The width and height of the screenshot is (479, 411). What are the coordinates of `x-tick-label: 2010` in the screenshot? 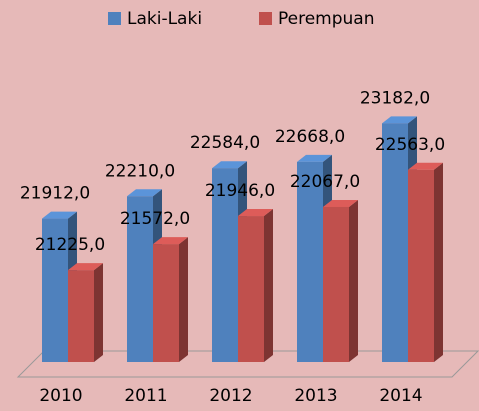 It's located at (60, 396).